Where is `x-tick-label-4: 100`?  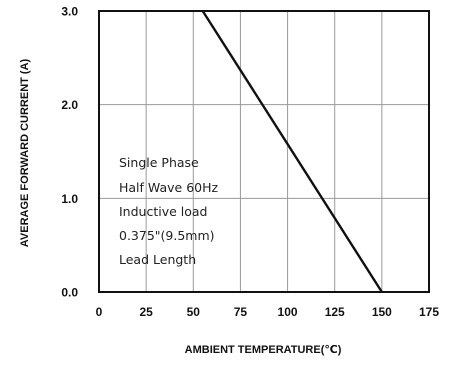
x-tick-label-4: 100 is located at coordinates (288, 312).